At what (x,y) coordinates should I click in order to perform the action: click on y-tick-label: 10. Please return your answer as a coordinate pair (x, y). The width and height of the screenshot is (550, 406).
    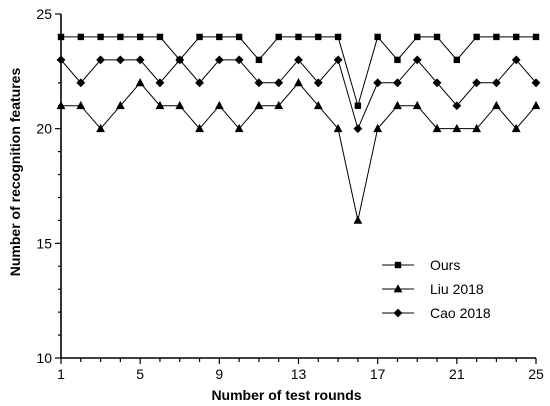
    Looking at the image, I should click on (44, 358).